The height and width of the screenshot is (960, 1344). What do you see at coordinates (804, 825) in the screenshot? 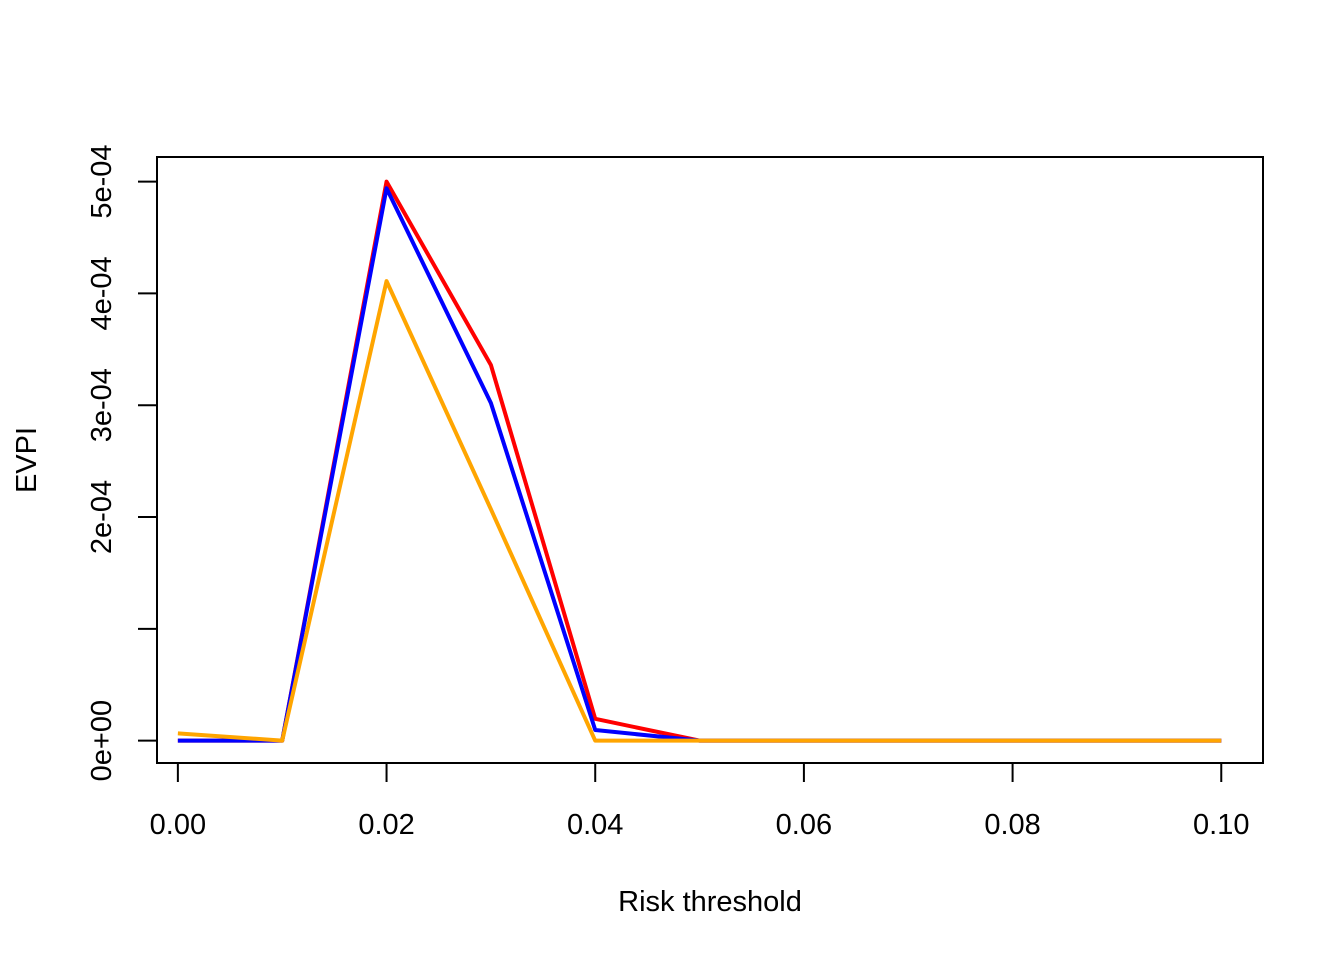
I see `x-tick-label: 0.06` at bounding box center [804, 825].